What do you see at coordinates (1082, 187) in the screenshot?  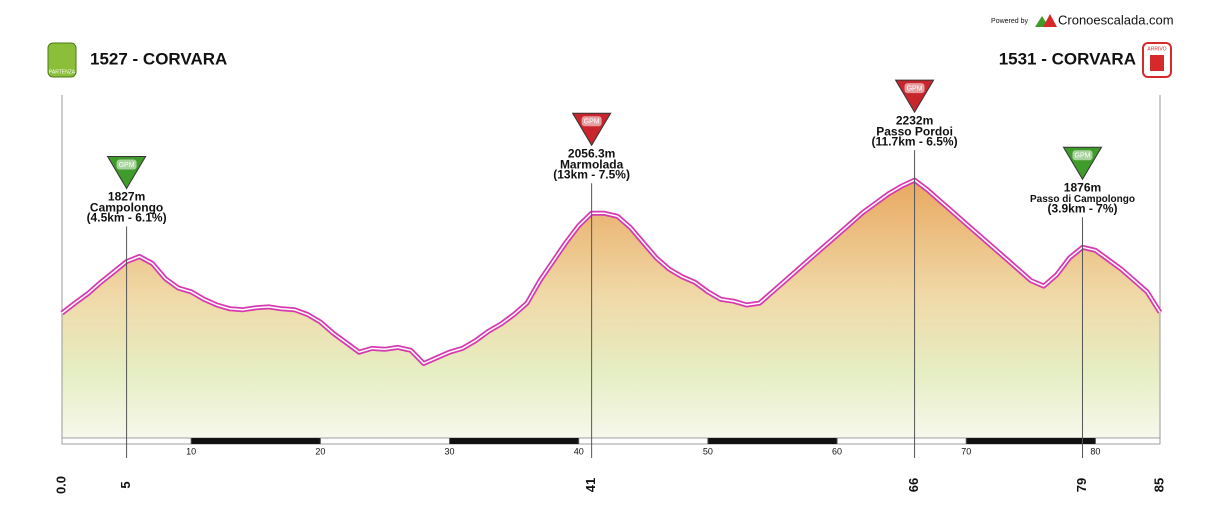 I see `climb-elevation: 1876m` at bounding box center [1082, 187].